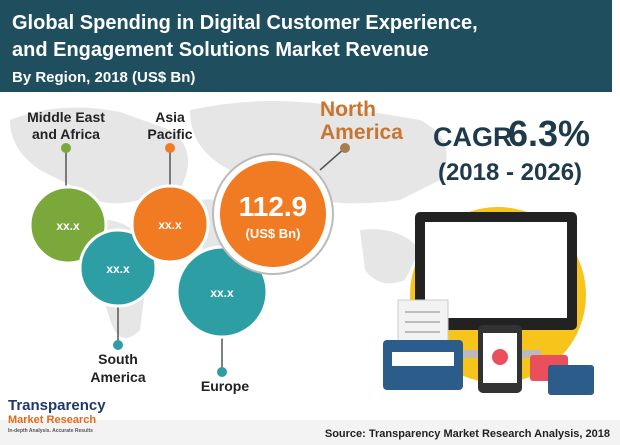 The image size is (620, 445). I want to click on footer-bar, so click(310, 432).